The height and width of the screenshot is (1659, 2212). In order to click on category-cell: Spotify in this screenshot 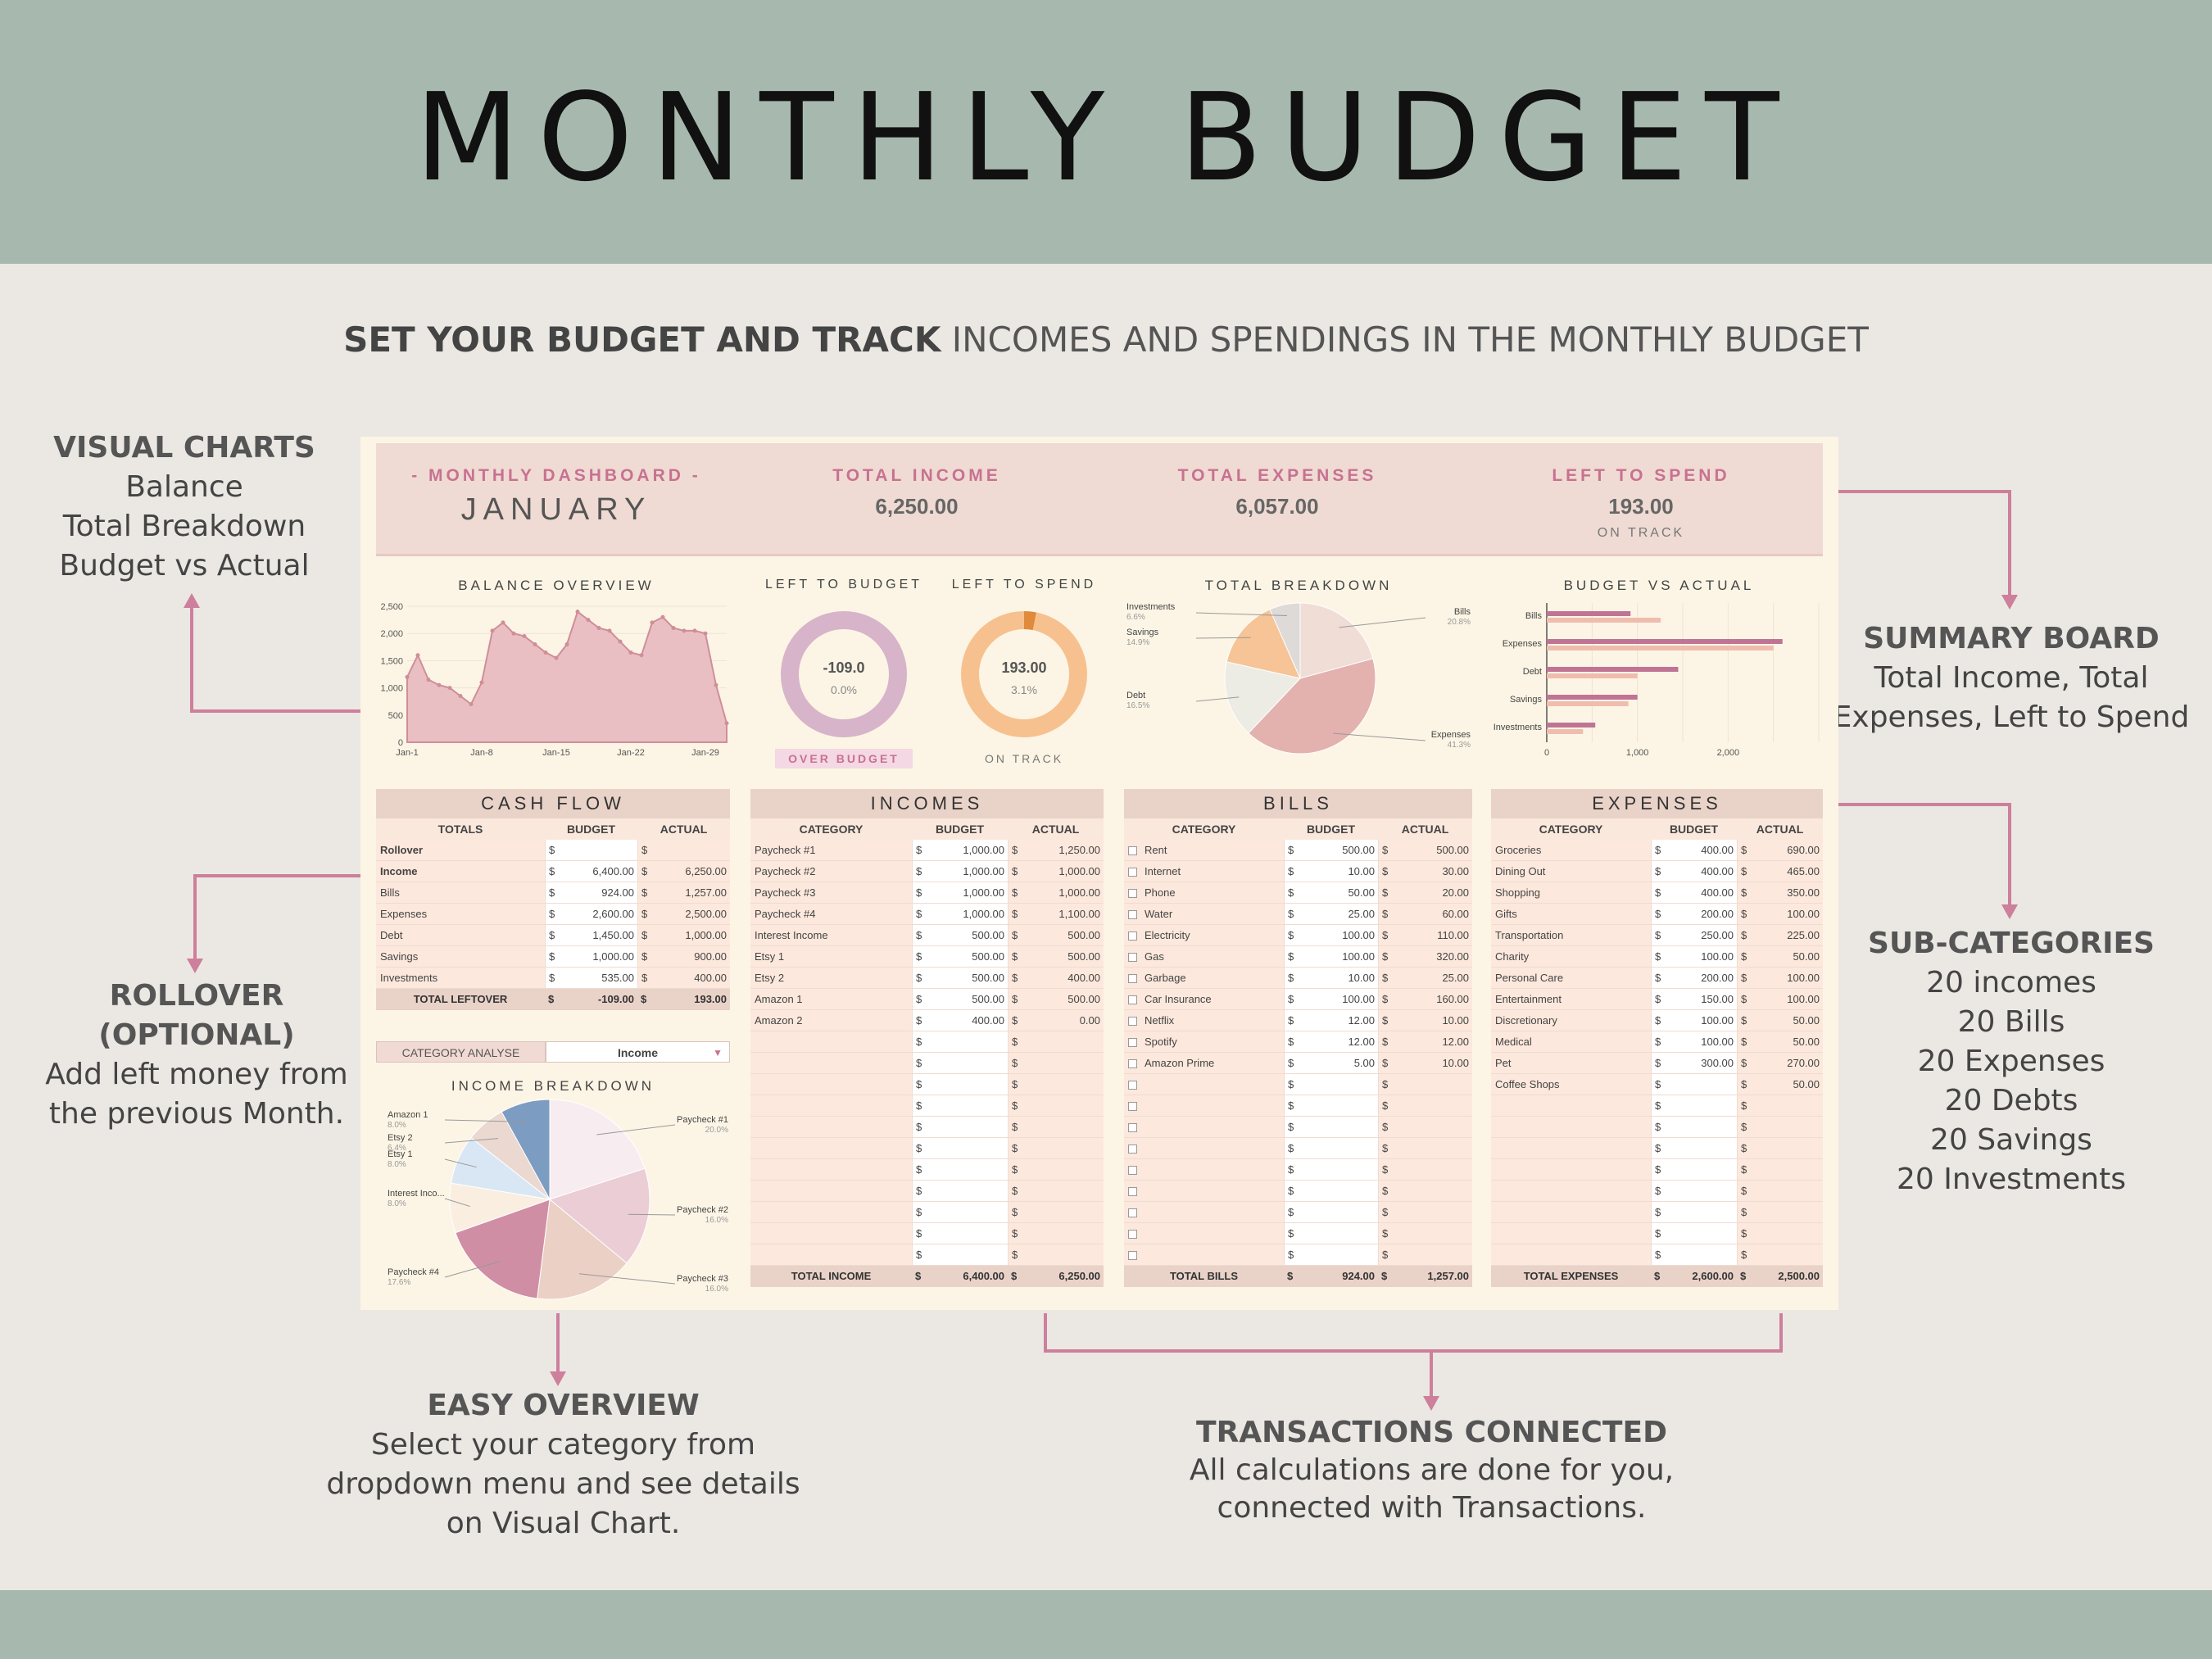, I will do `click(1204, 1041)`.